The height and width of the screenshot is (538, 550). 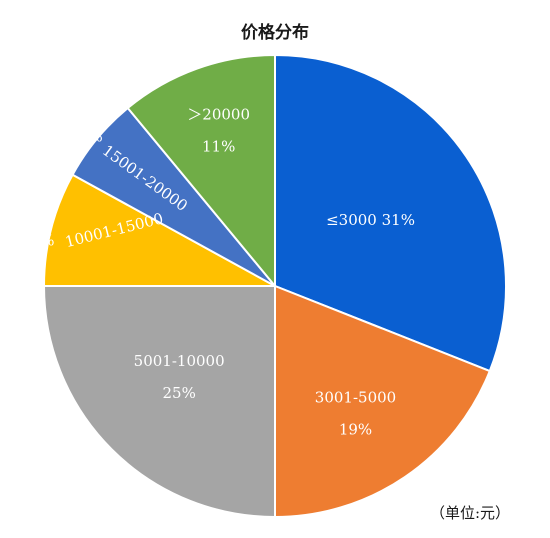 What do you see at coordinates (355, 429) in the screenshot?
I see `slice-percent-label: 19%` at bounding box center [355, 429].